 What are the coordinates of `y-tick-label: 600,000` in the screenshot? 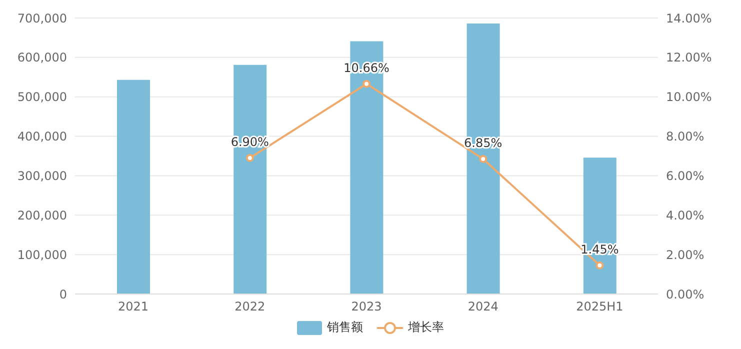 It's located at (42, 57).